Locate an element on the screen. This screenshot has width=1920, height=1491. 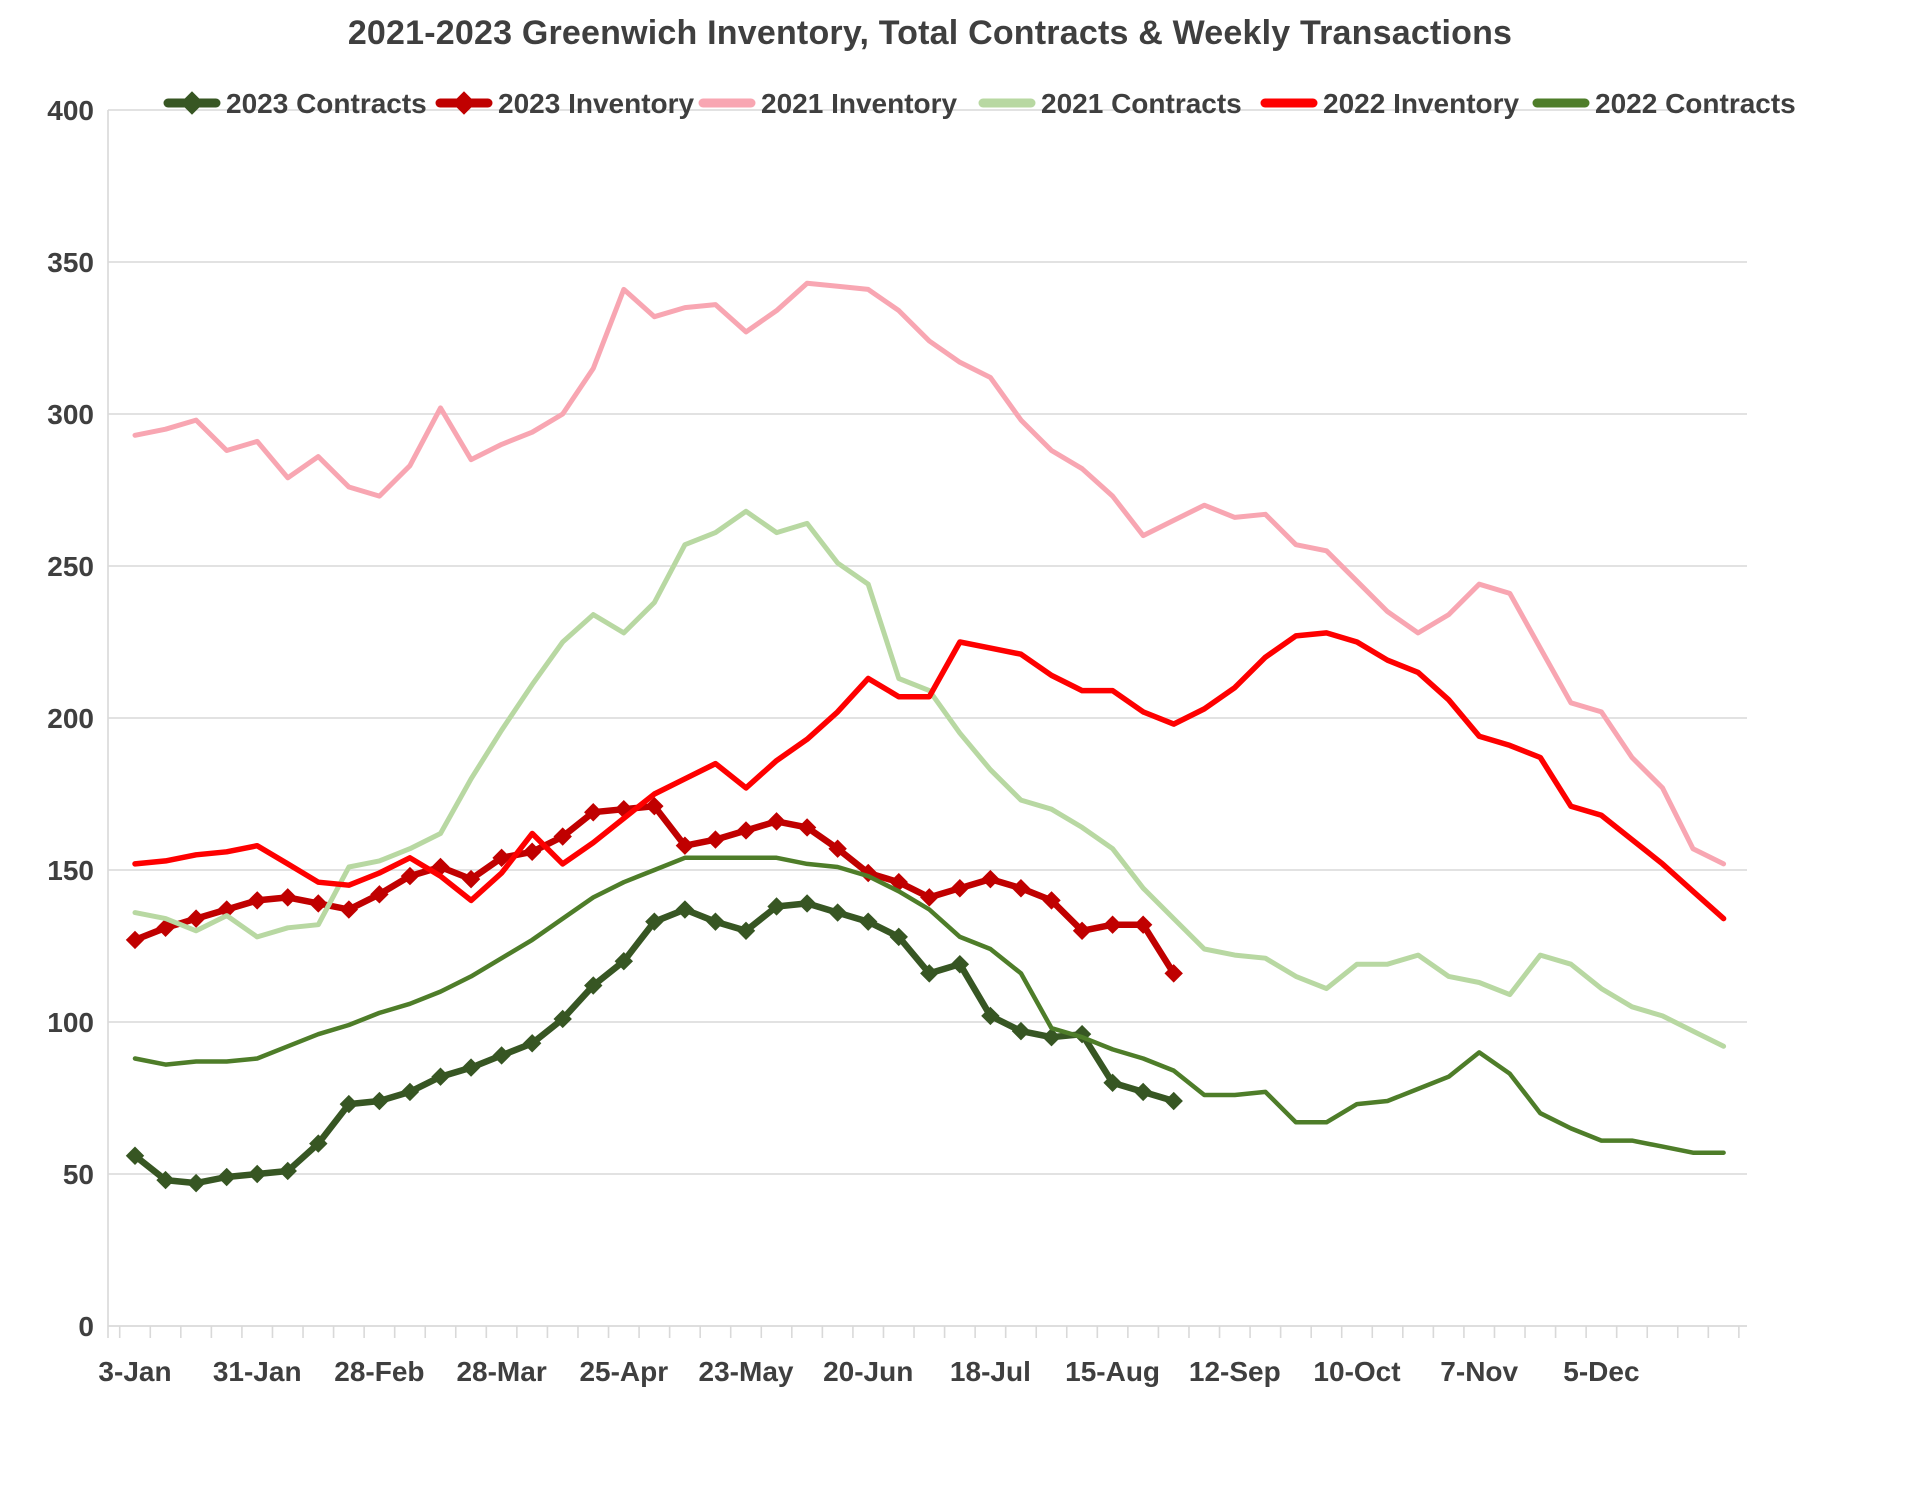
x-axis-label: 15-Aug is located at coordinates (1112, 1371).